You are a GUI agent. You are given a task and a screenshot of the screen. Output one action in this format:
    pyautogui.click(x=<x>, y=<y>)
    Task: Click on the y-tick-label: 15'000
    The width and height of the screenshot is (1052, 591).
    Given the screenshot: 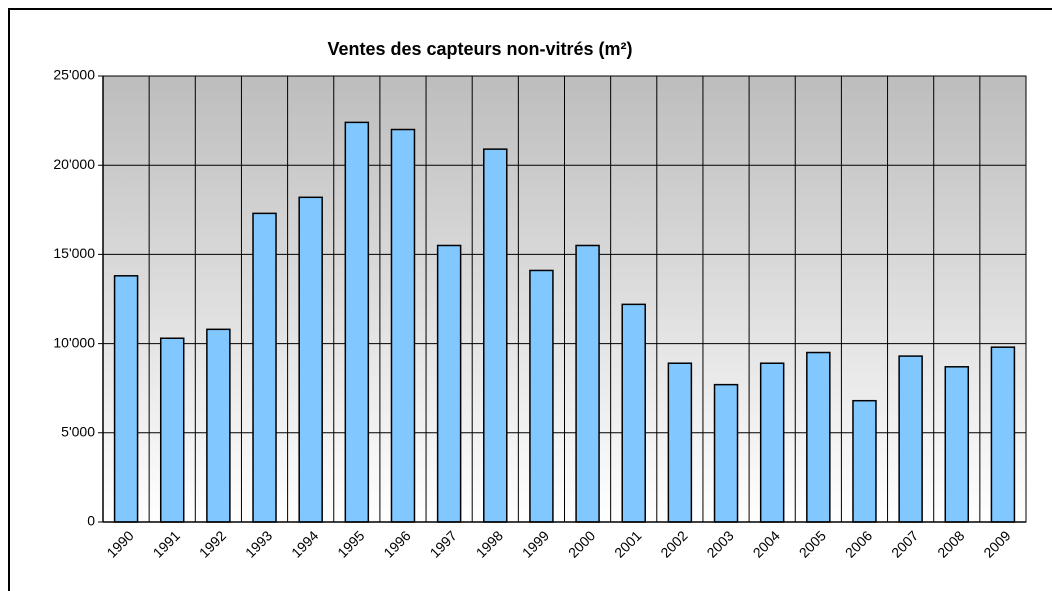 What is the action you would take?
    pyautogui.click(x=74, y=253)
    